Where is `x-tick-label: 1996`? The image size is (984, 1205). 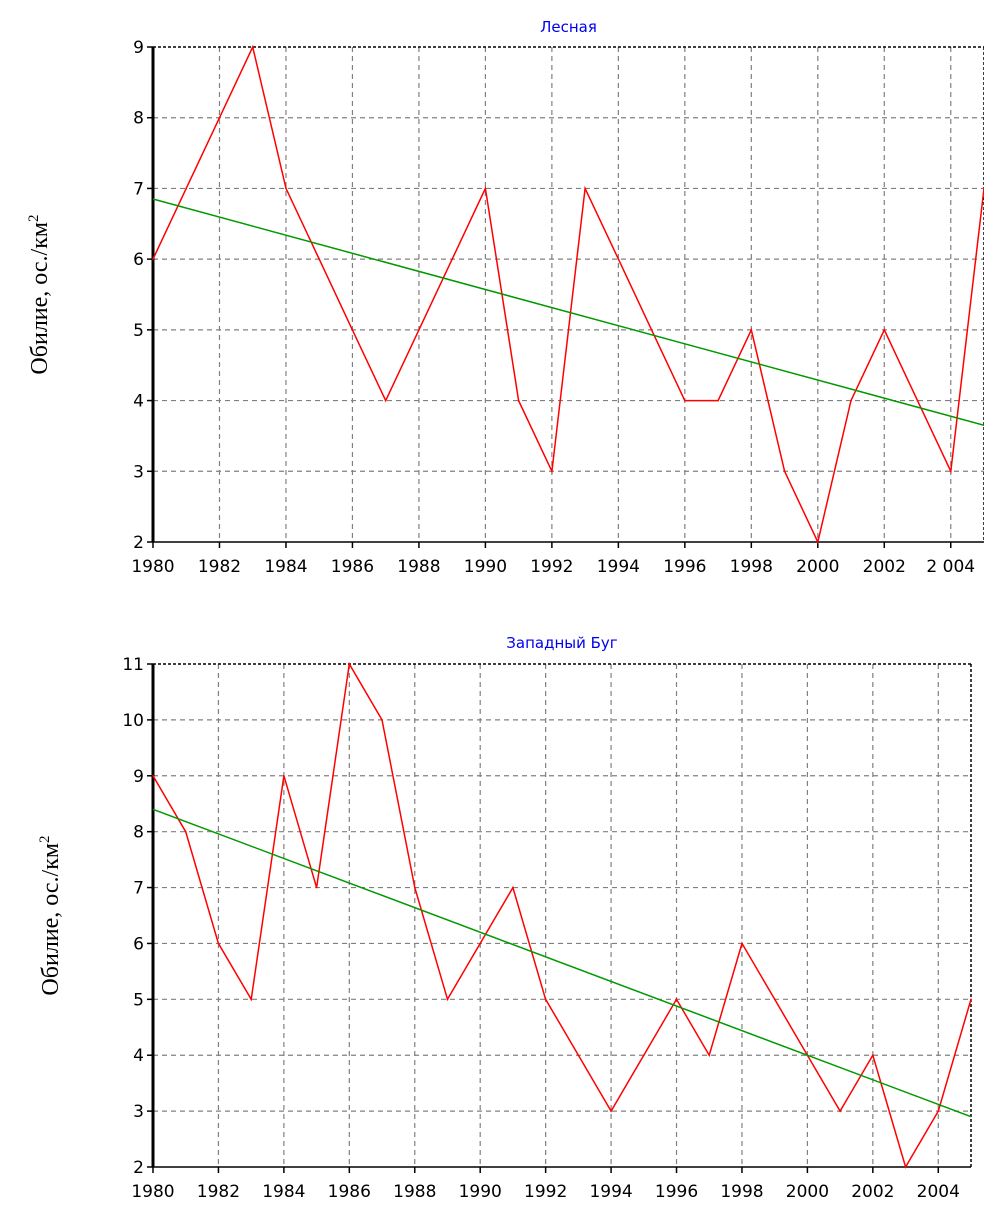 x-tick-label: 1996 is located at coordinates (676, 1192).